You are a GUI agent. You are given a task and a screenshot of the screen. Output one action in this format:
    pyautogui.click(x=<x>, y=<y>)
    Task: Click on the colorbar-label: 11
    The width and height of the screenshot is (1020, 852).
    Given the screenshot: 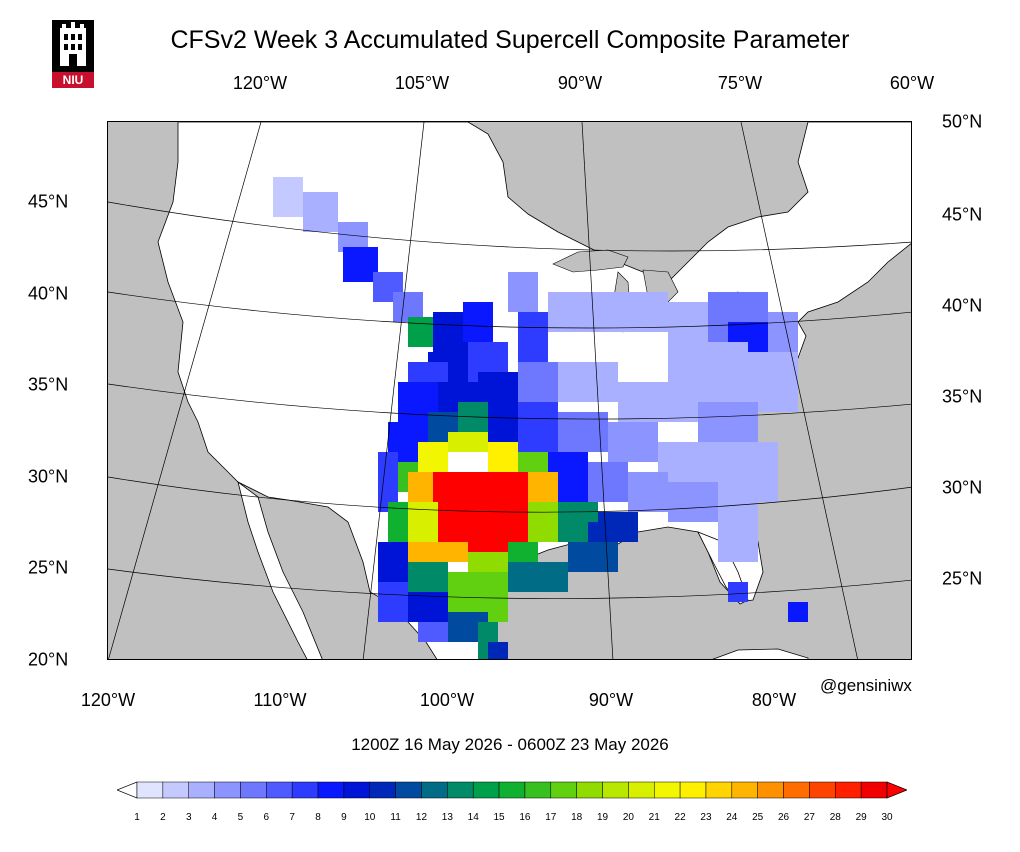 What is the action you would take?
    pyautogui.click(x=395, y=817)
    